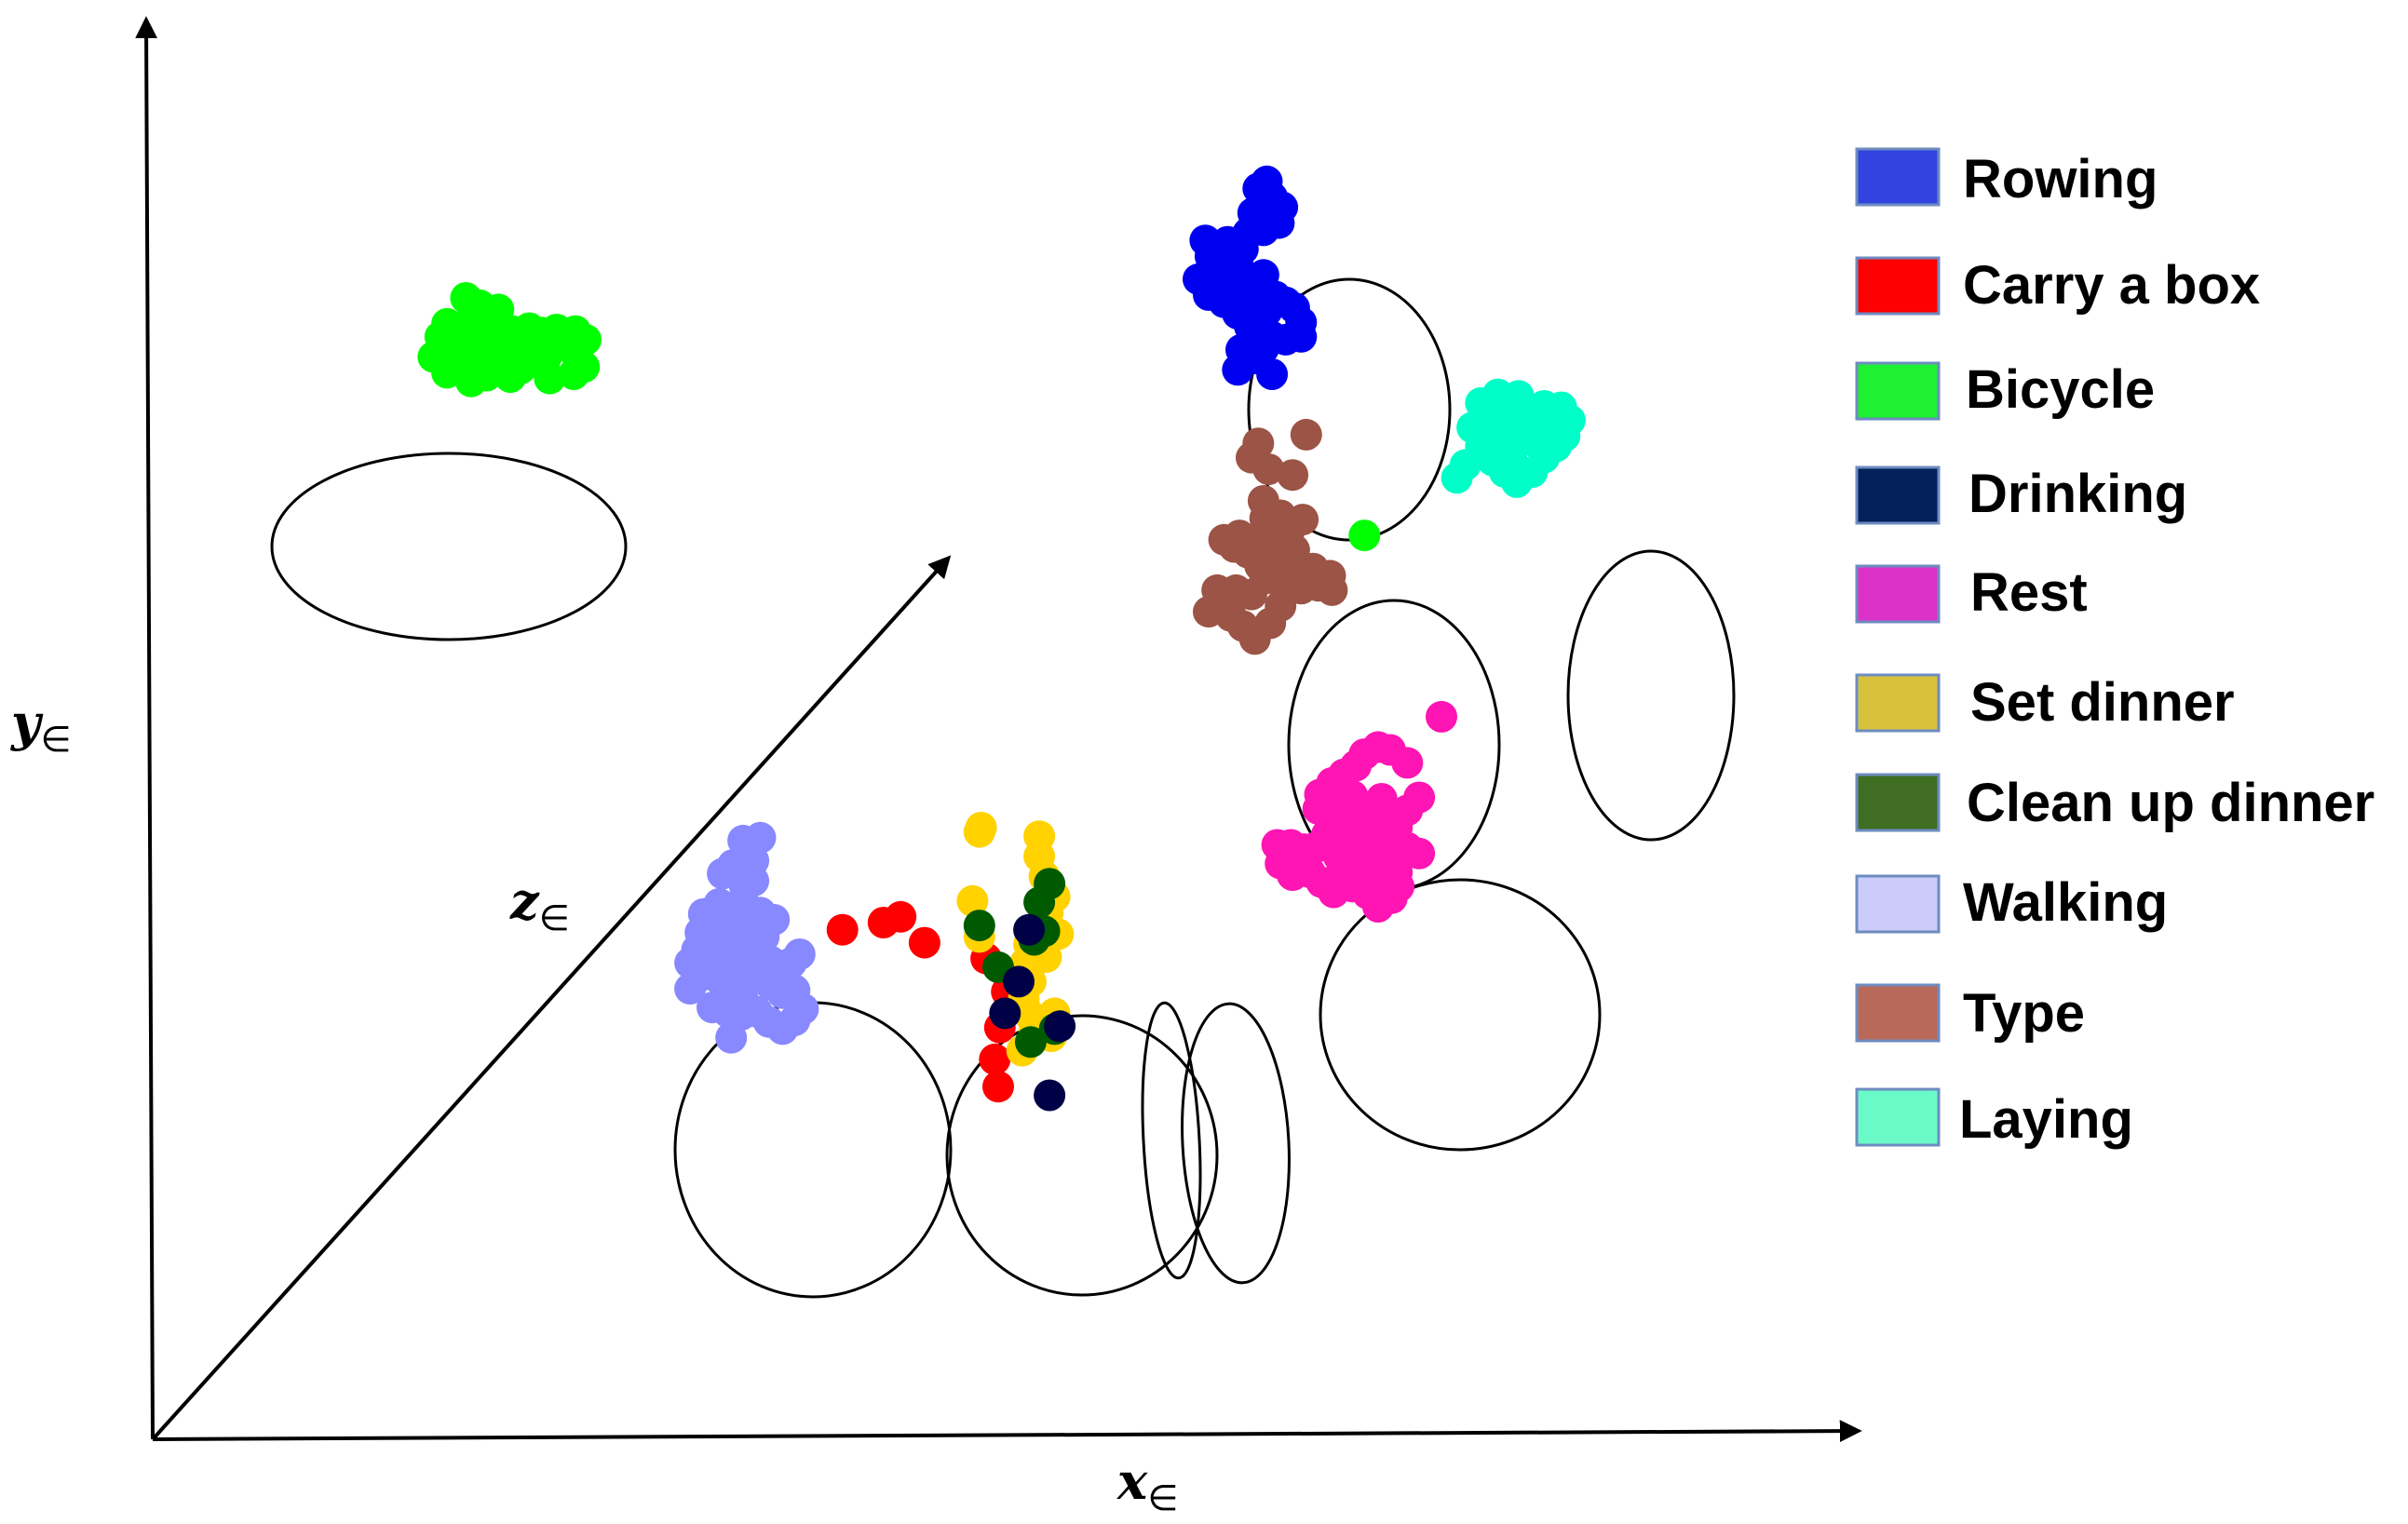 The width and height of the screenshot is (2408, 1524). I want to click on legend-item-clean-up-dinner: Clean up dinner, so click(2114, 803).